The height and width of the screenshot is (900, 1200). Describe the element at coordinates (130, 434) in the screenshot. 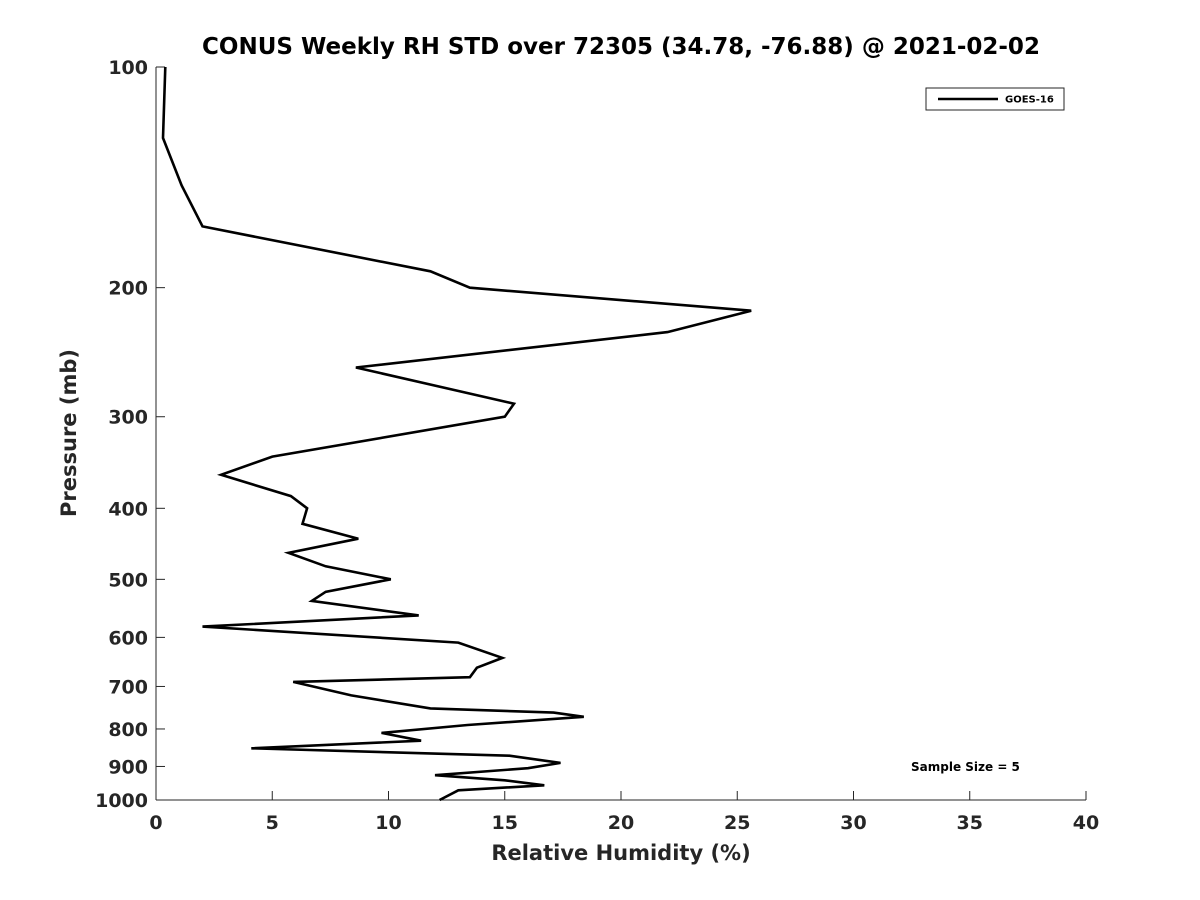

I see `y-ticks: 100 200 300 400 500 600 700 800 900 1000` at that location.